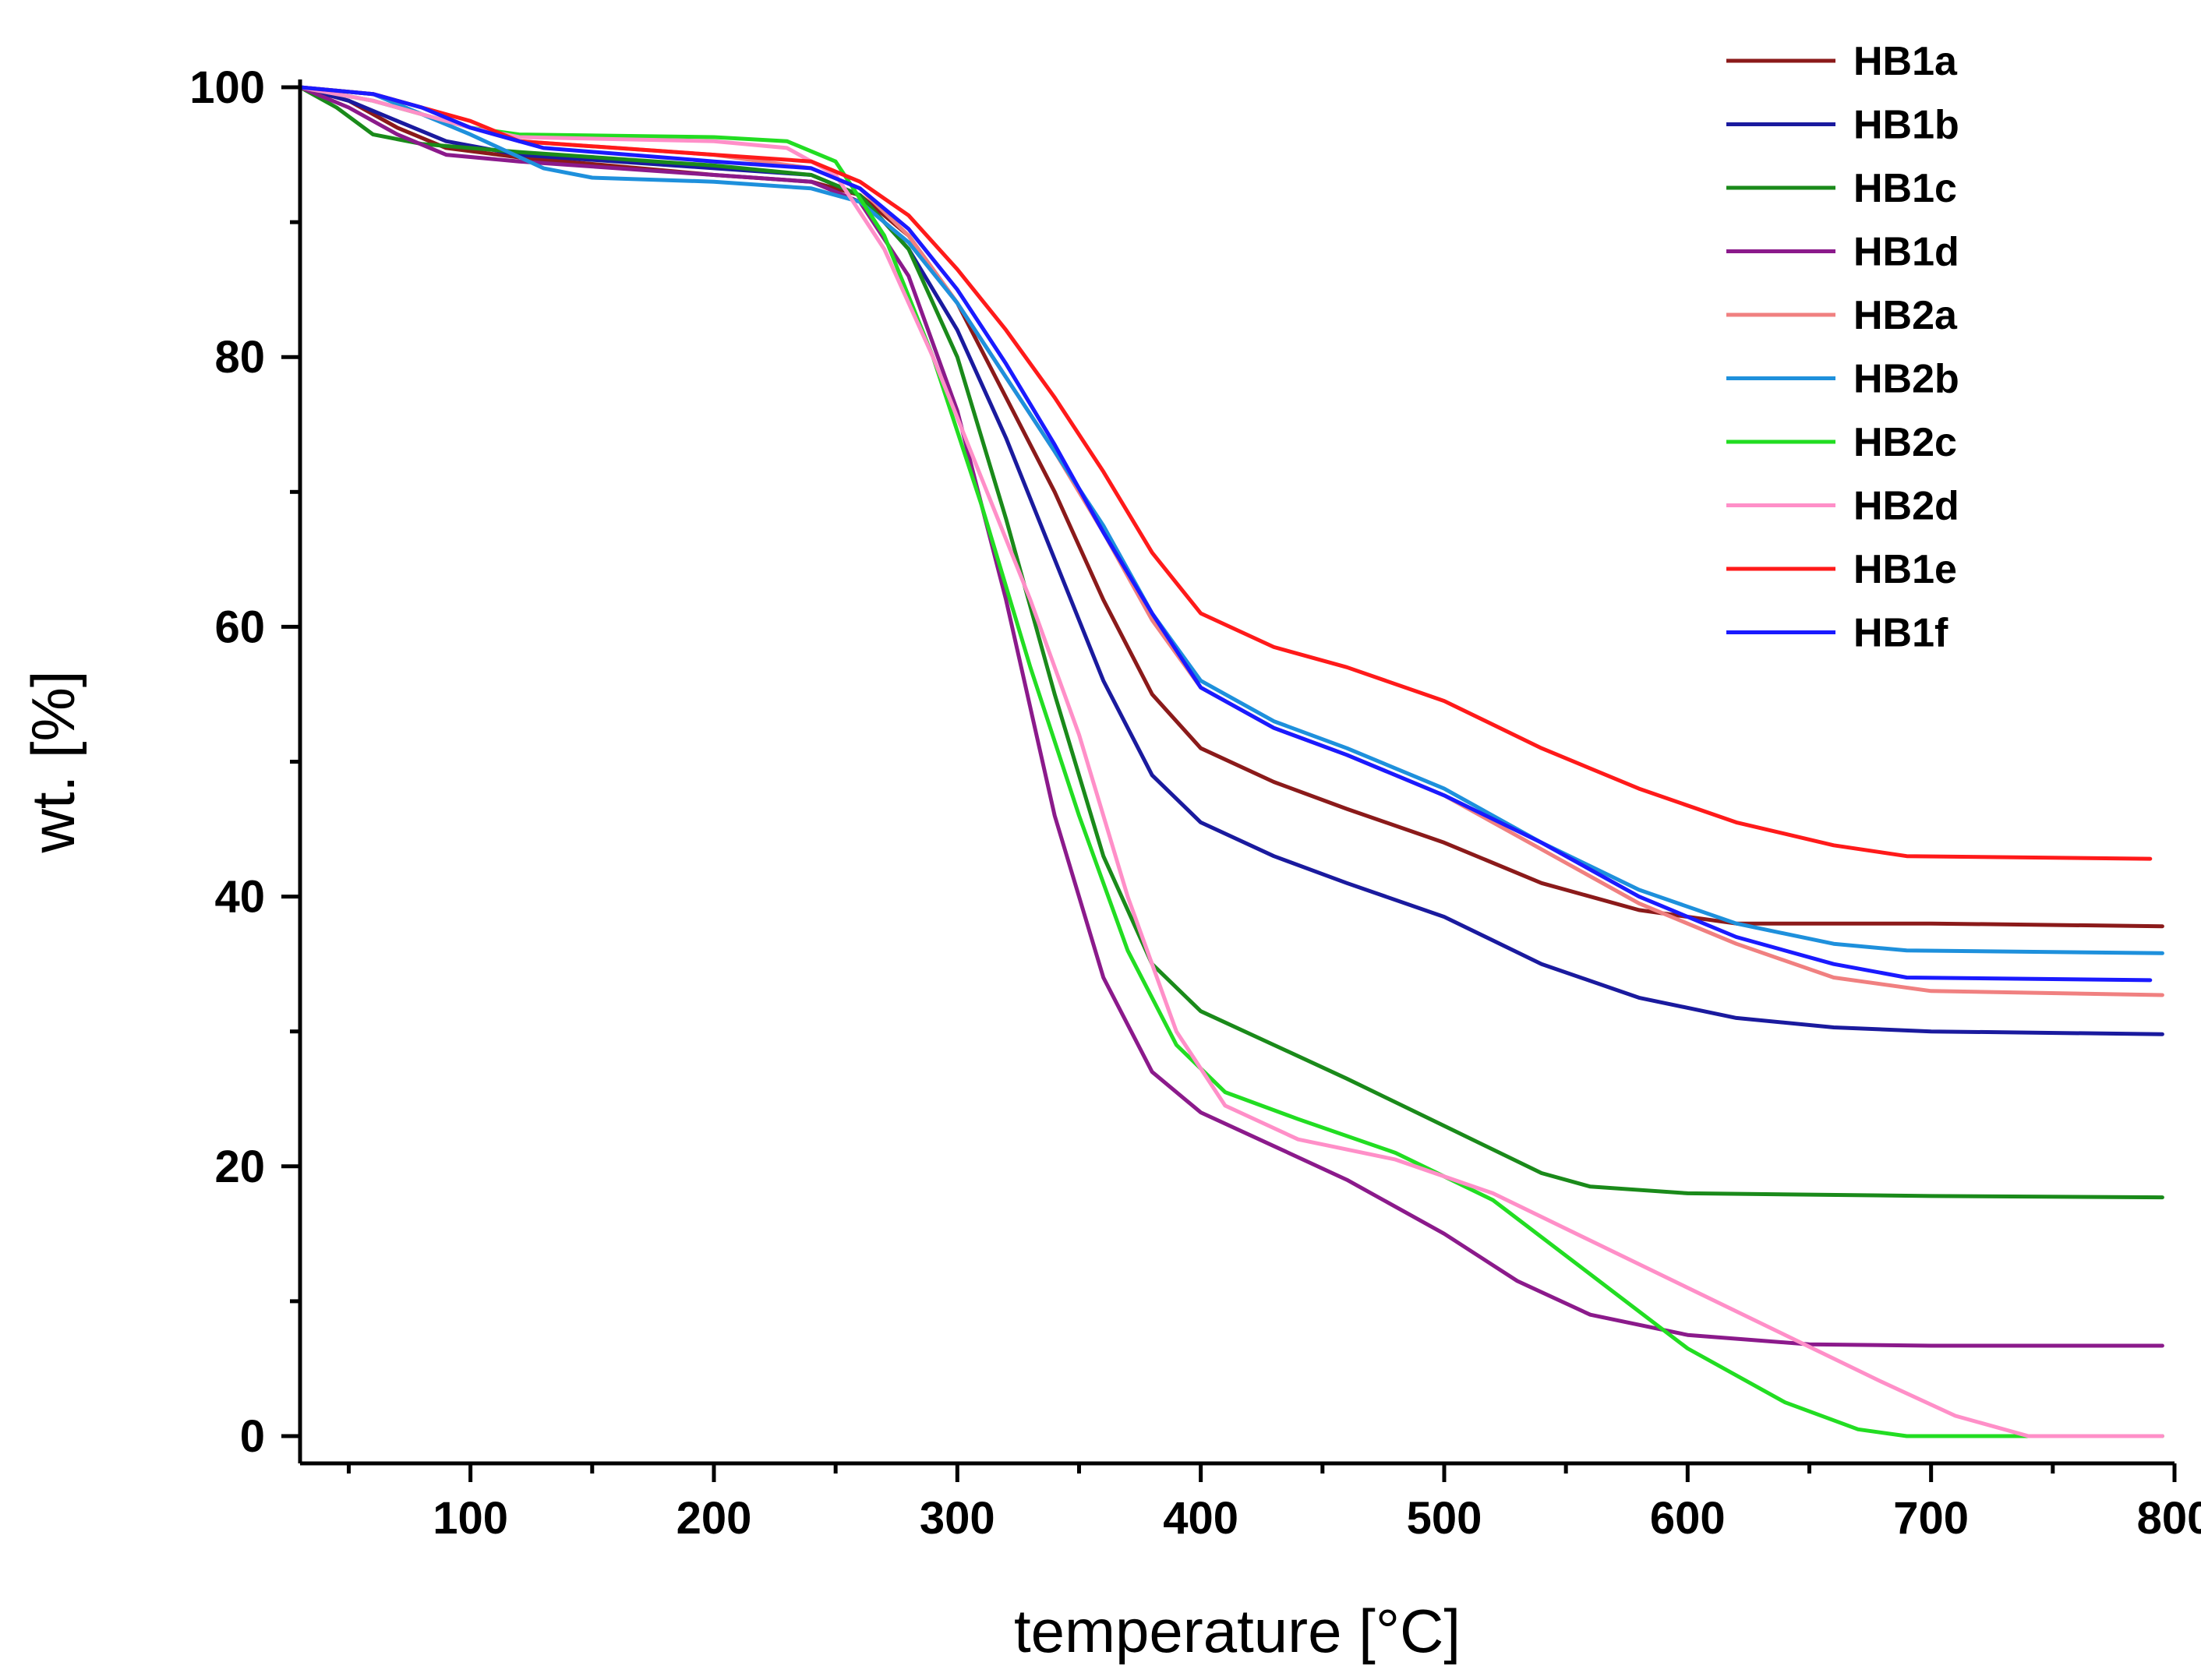  Describe the element at coordinates (1842, 348) in the screenshot. I see `legend: HB1a HB1b HB1c HB1d HB2a HB2b HB2c HB2d HB1e HB1f` at that location.